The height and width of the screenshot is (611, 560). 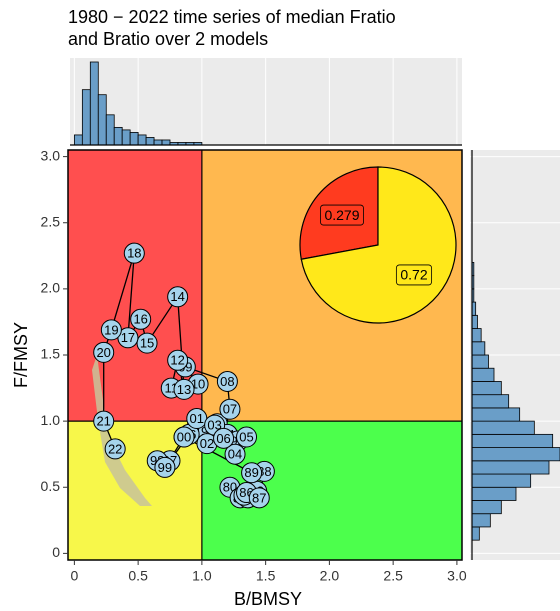 I want to click on point-label: 01, so click(x=197, y=418).